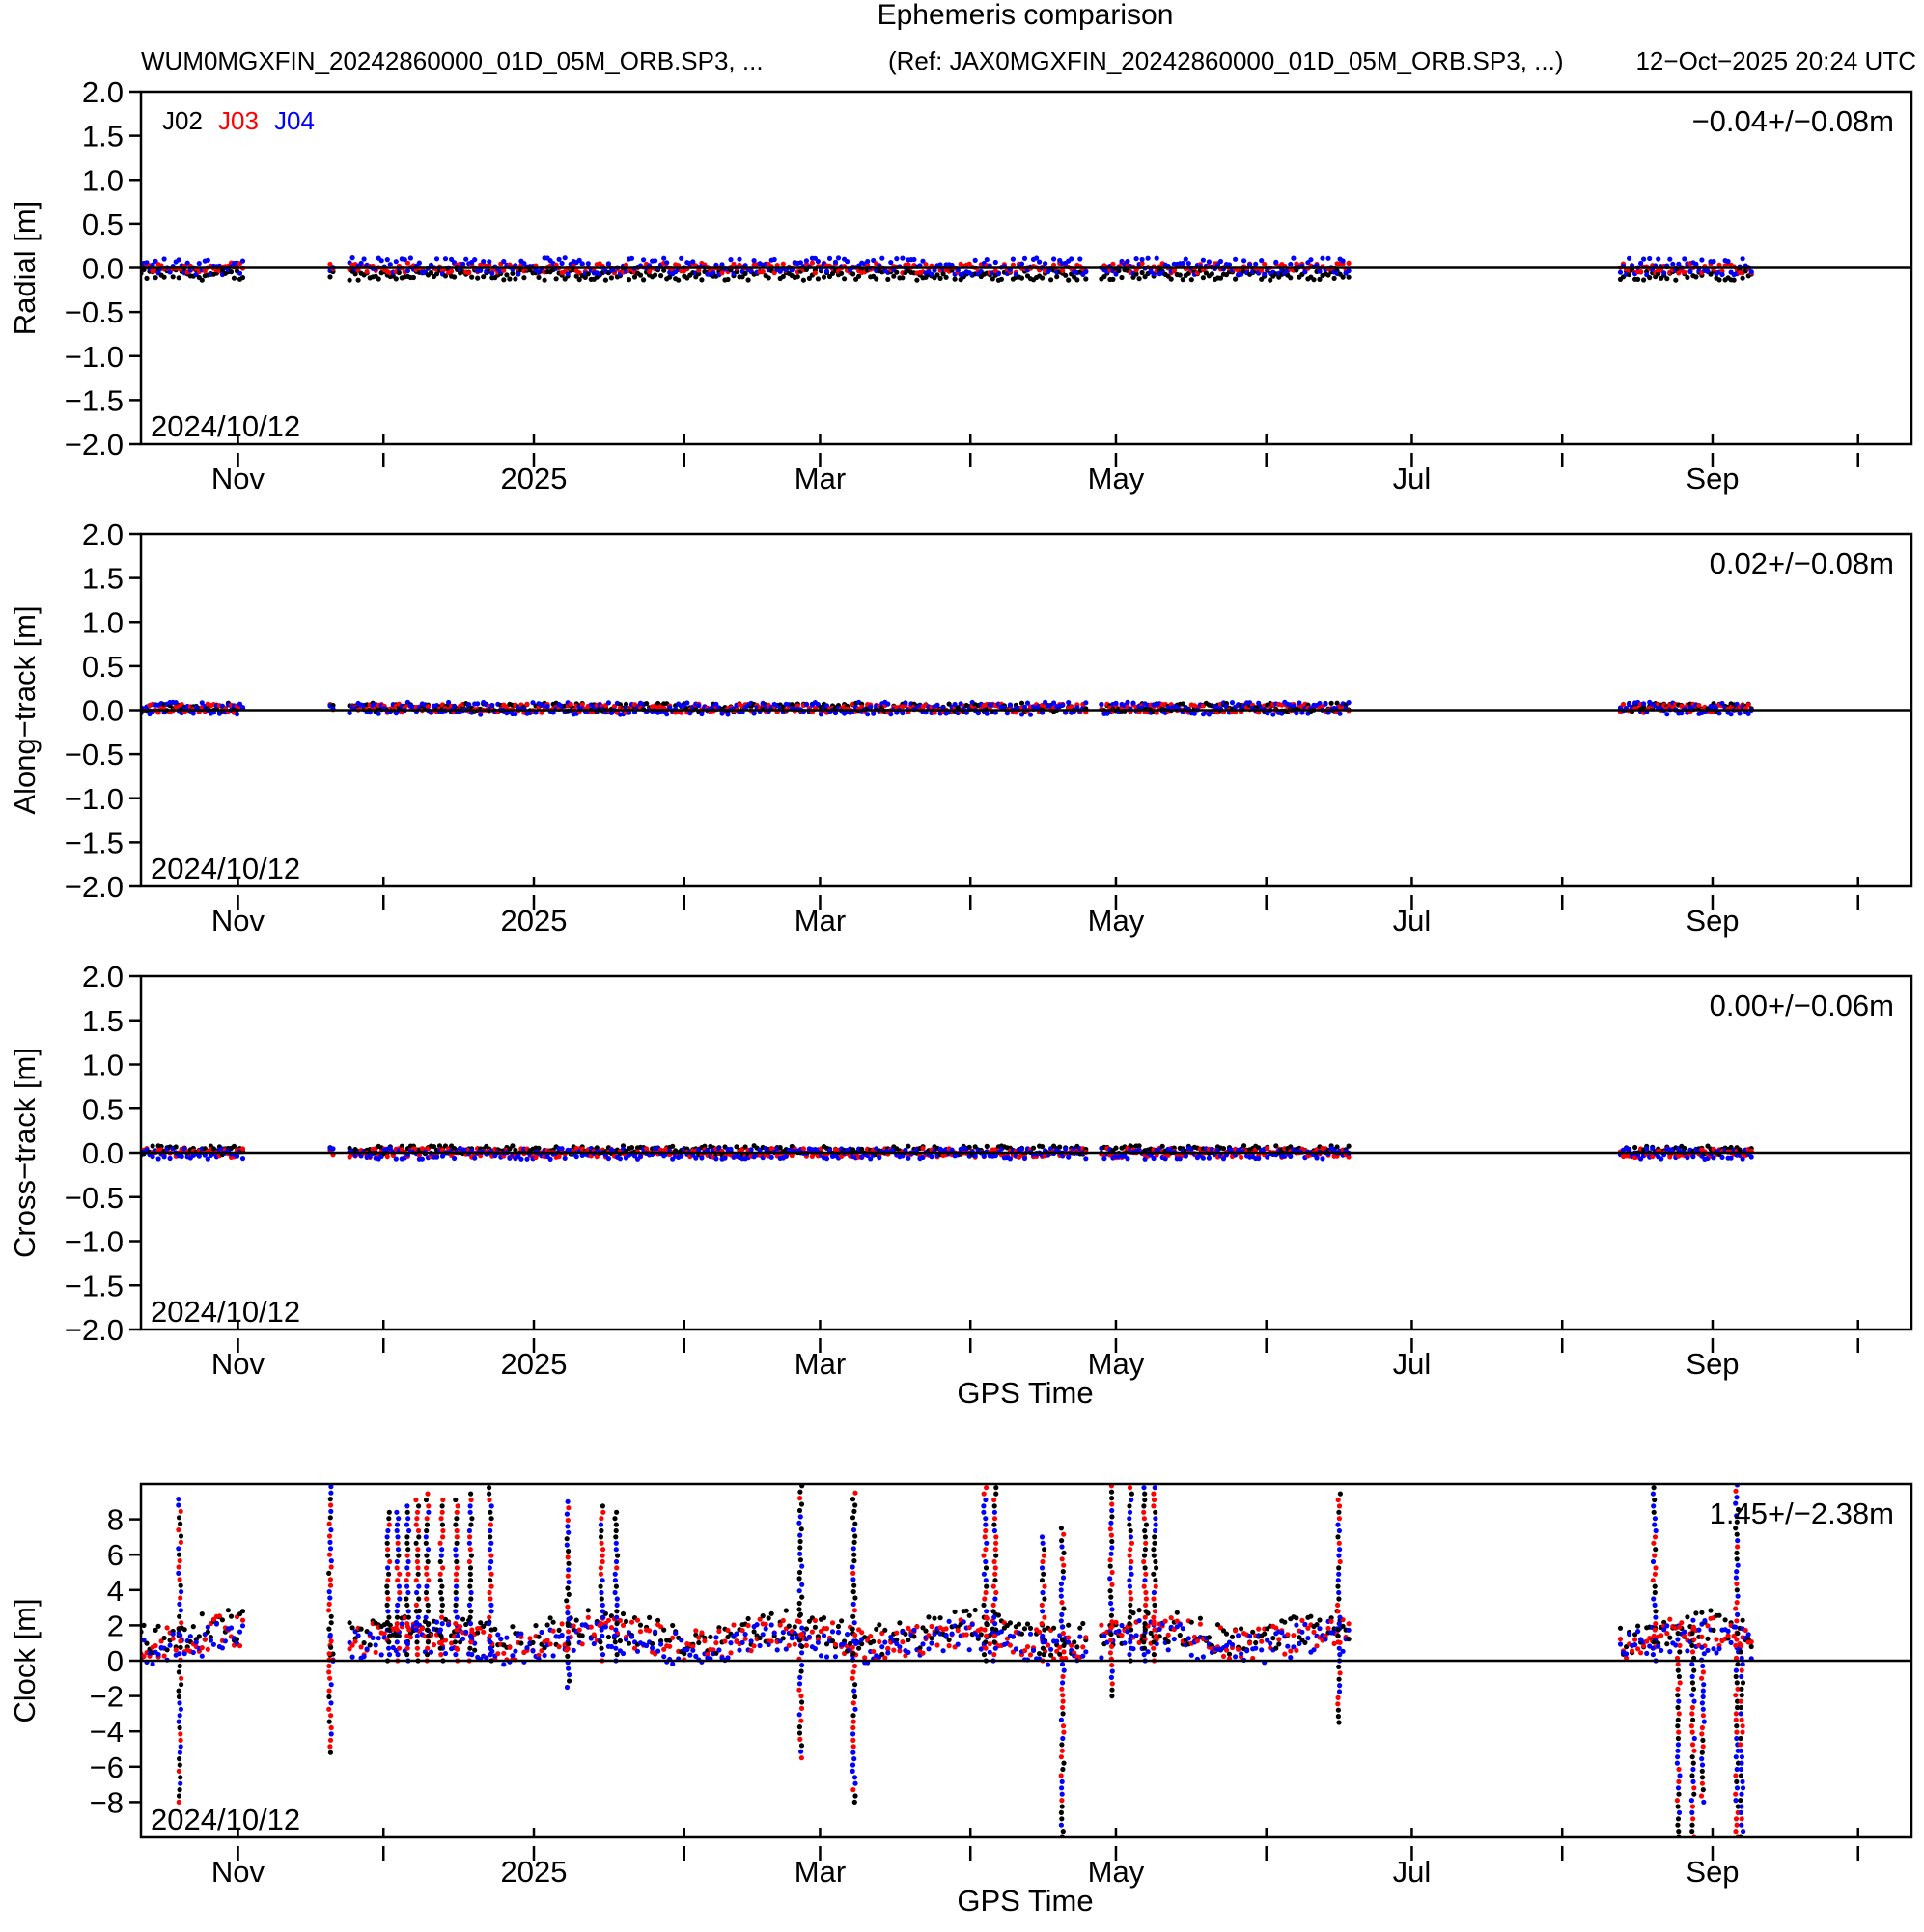  Describe the element at coordinates (103, 137) in the screenshot. I see `y-tick-label: 1.5` at that location.